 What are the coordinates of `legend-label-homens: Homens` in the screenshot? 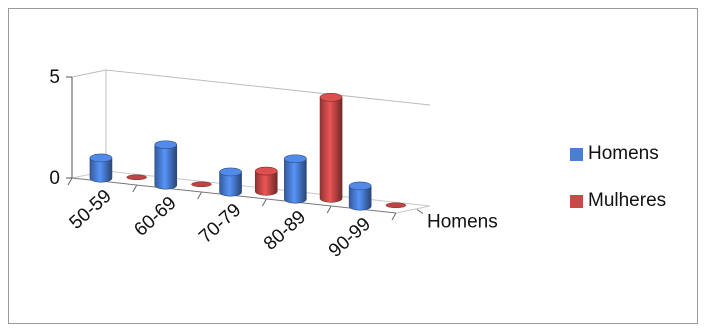 It's located at (623, 153).